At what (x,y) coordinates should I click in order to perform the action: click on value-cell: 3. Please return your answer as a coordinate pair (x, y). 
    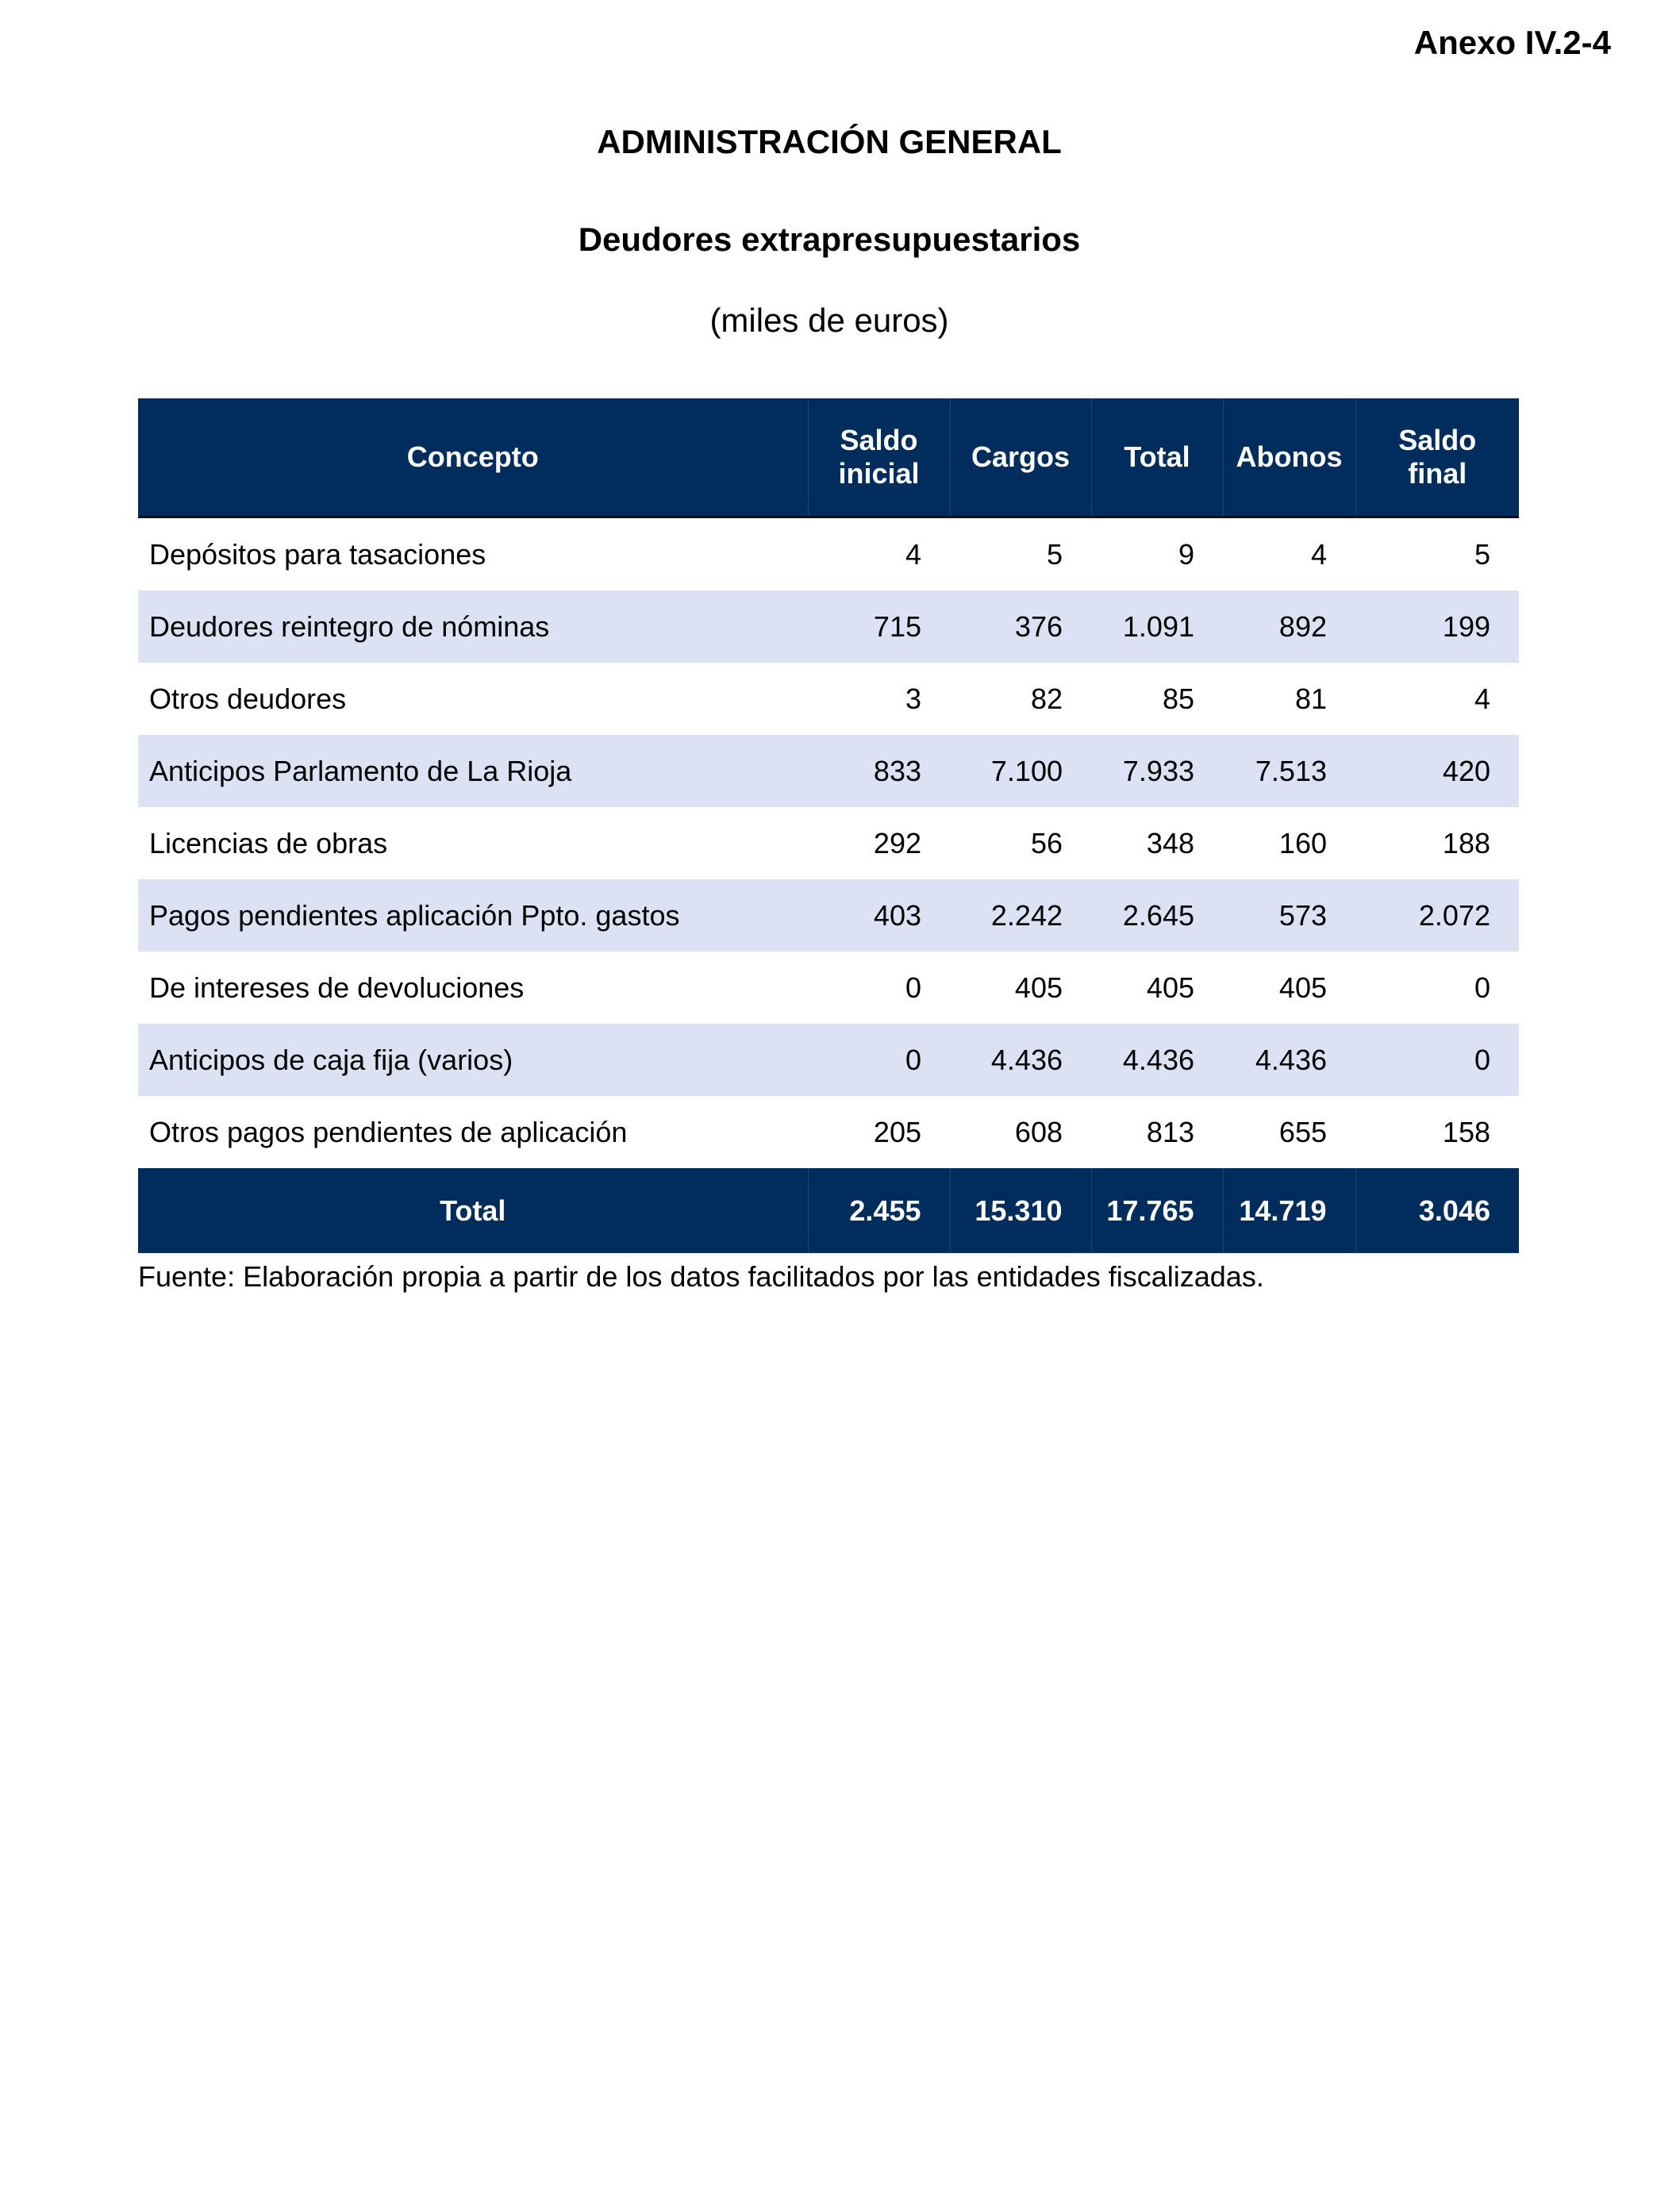
    Looking at the image, I should click on (913, 698).